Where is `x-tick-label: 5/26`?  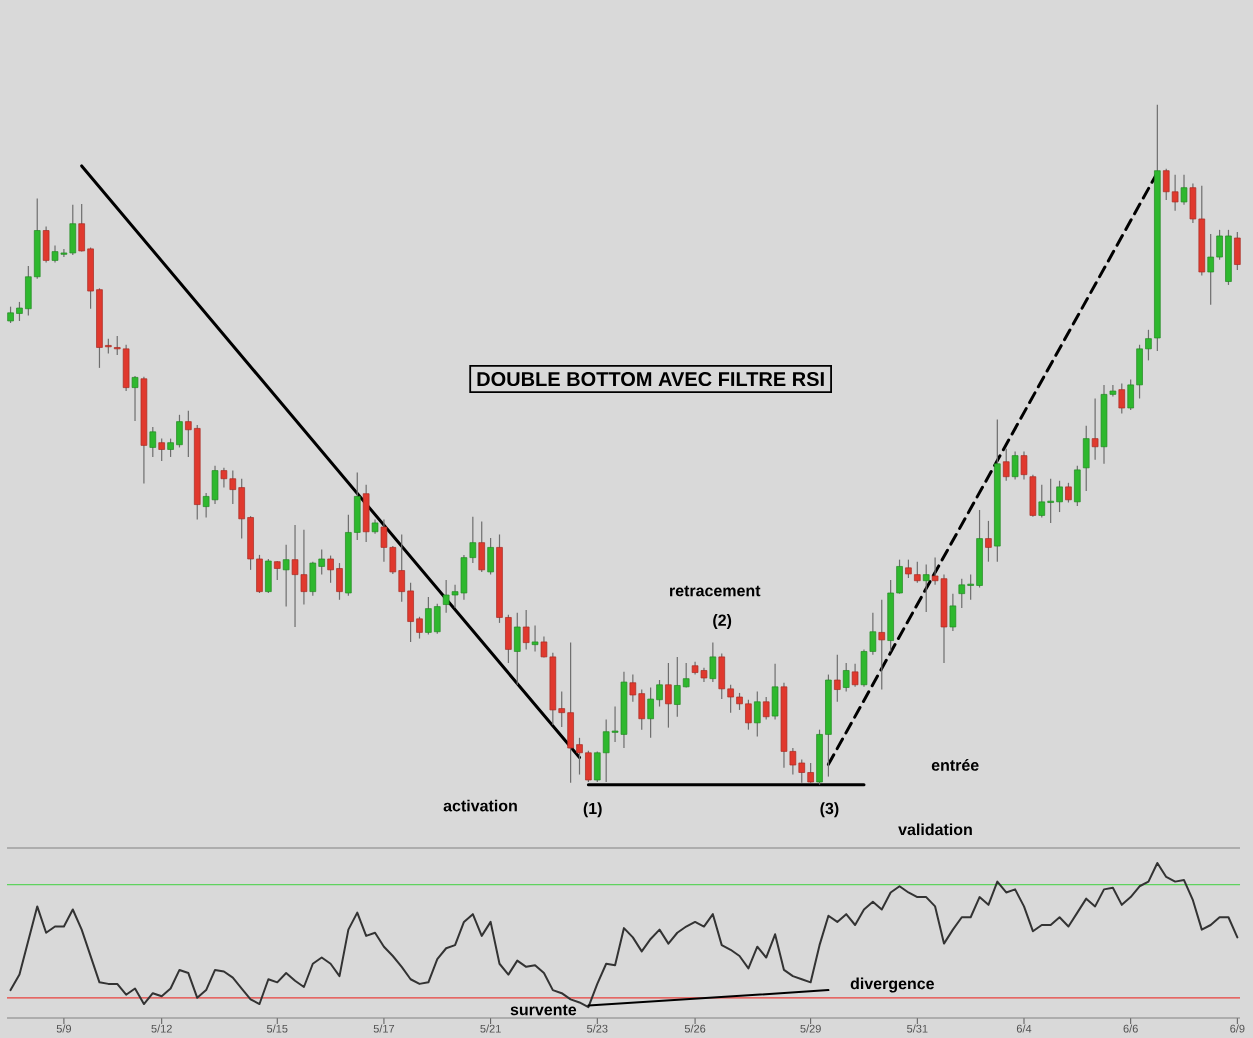 x-tick-label: 5/26 is located at coordinates (695, 1028).